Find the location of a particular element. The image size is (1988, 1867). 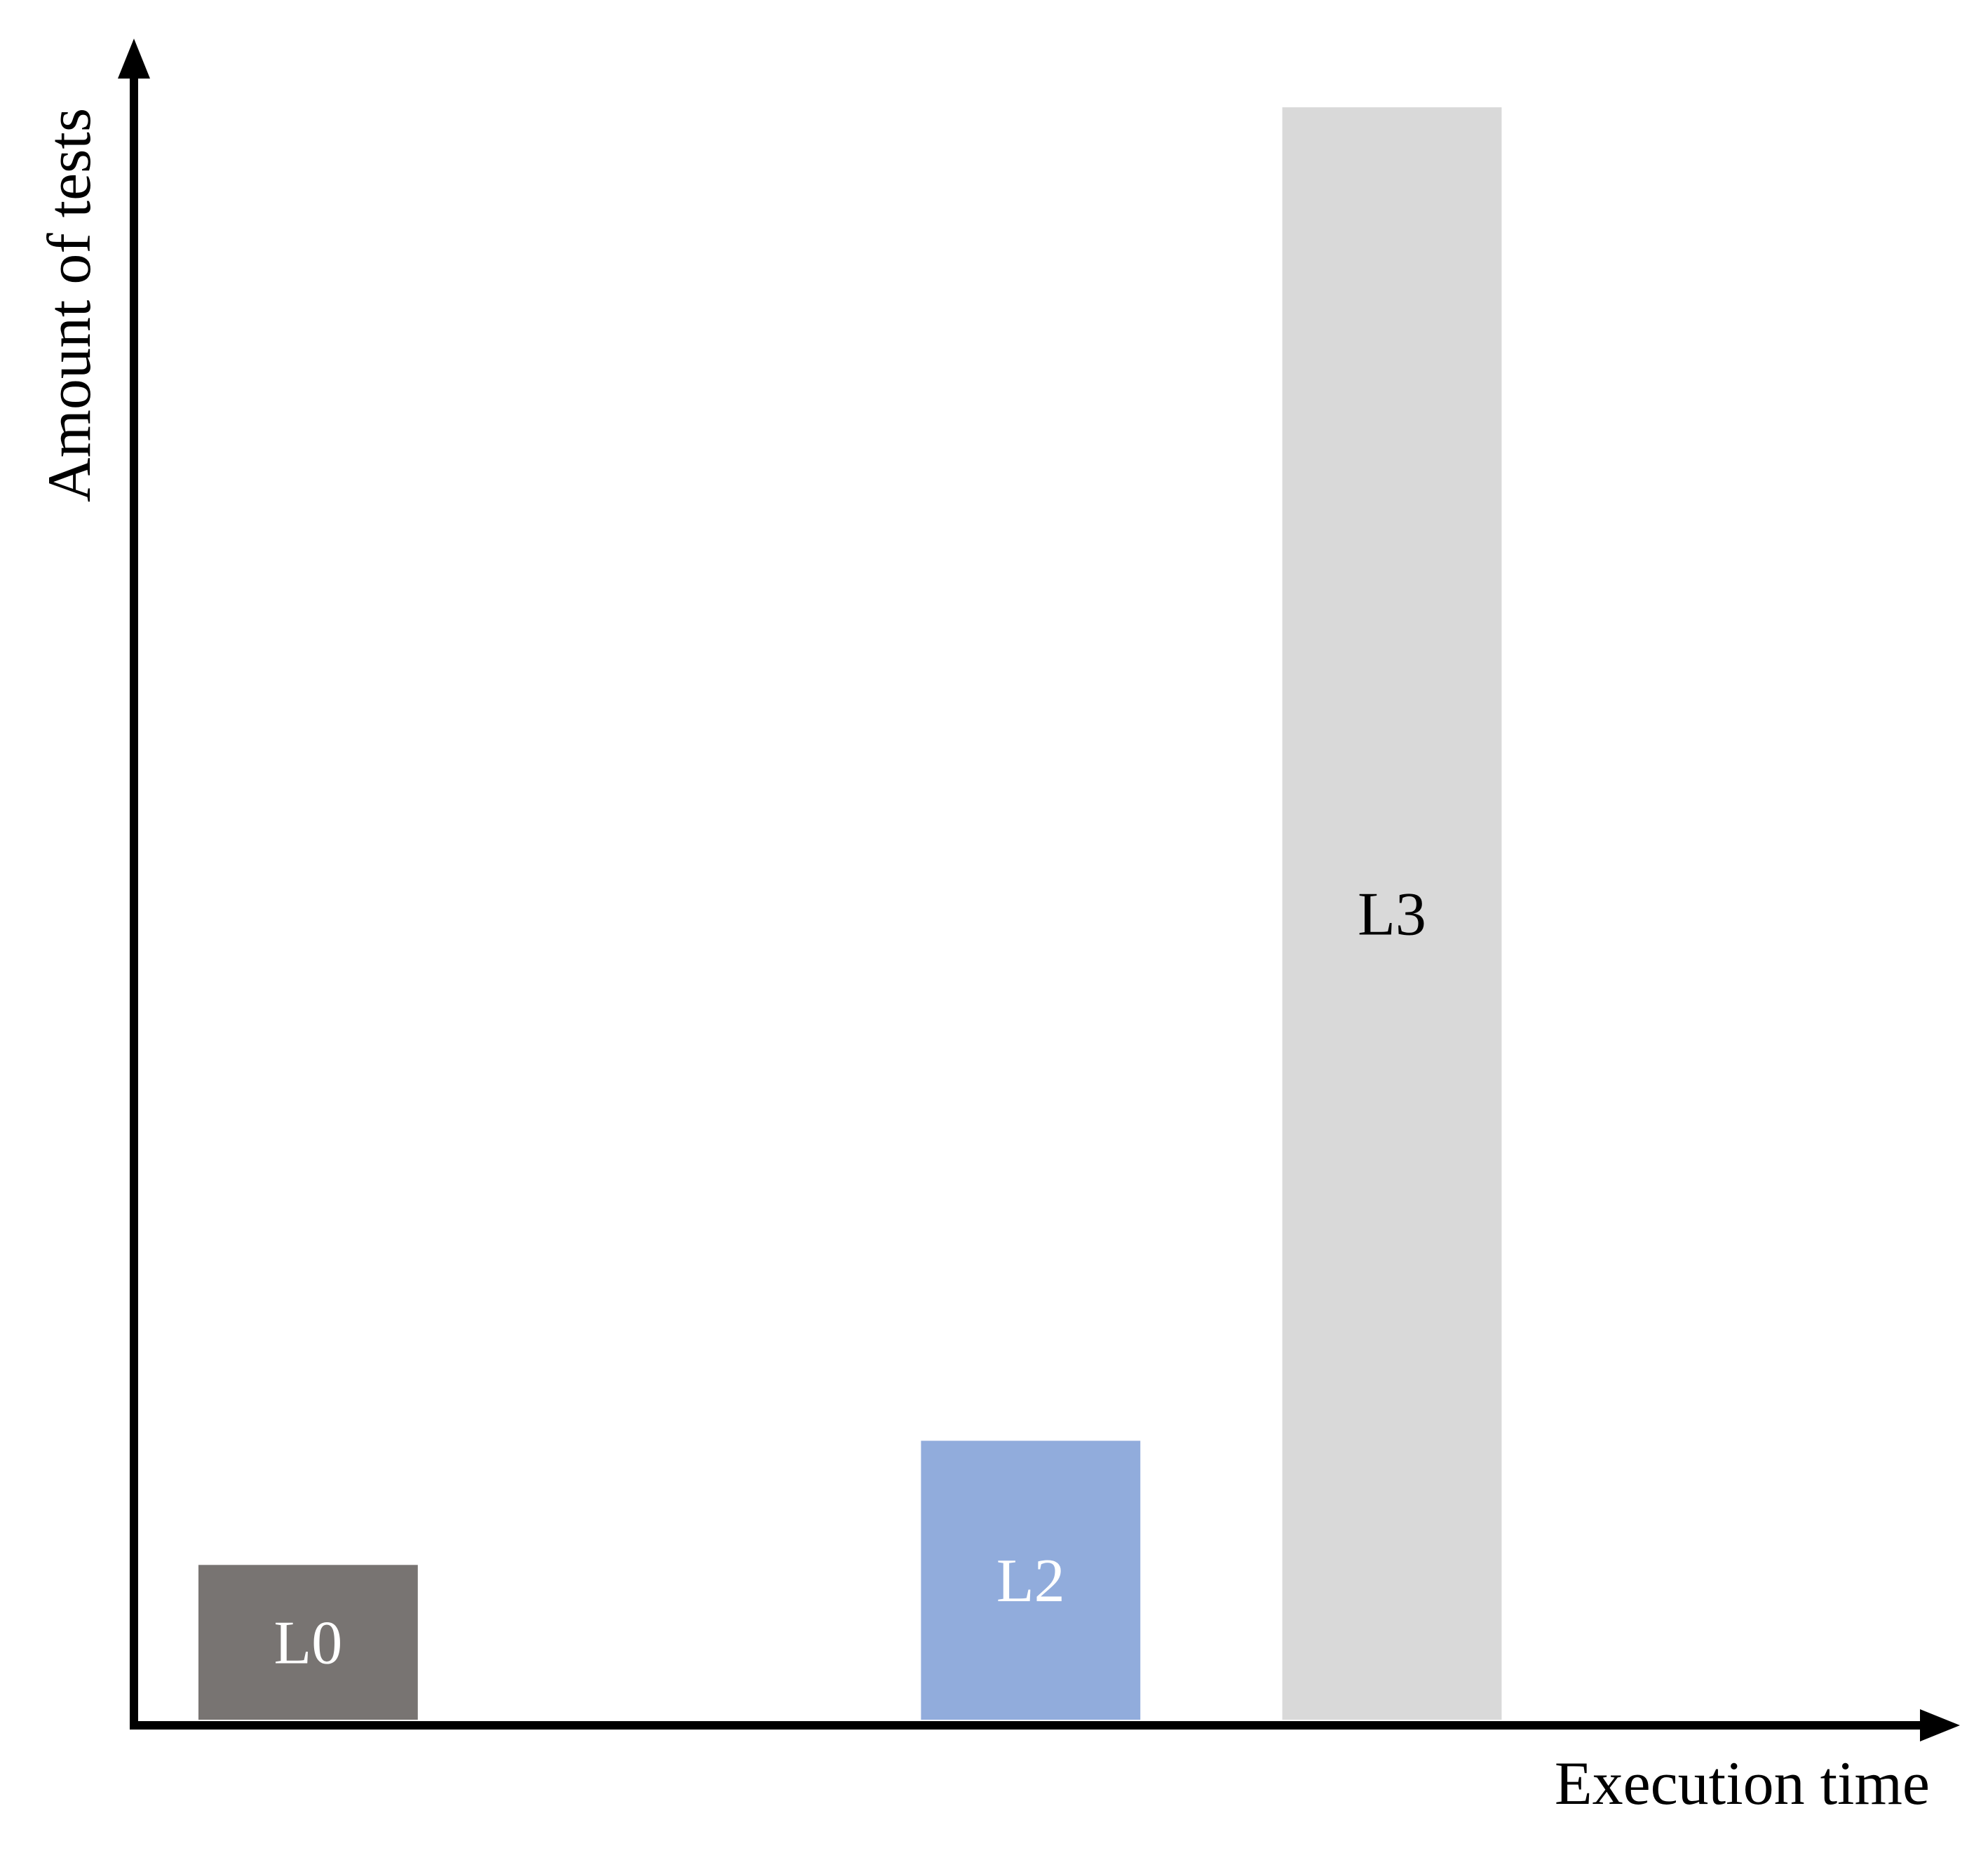

bar-label-l3: L3 is located at coordinates (1392, 915).